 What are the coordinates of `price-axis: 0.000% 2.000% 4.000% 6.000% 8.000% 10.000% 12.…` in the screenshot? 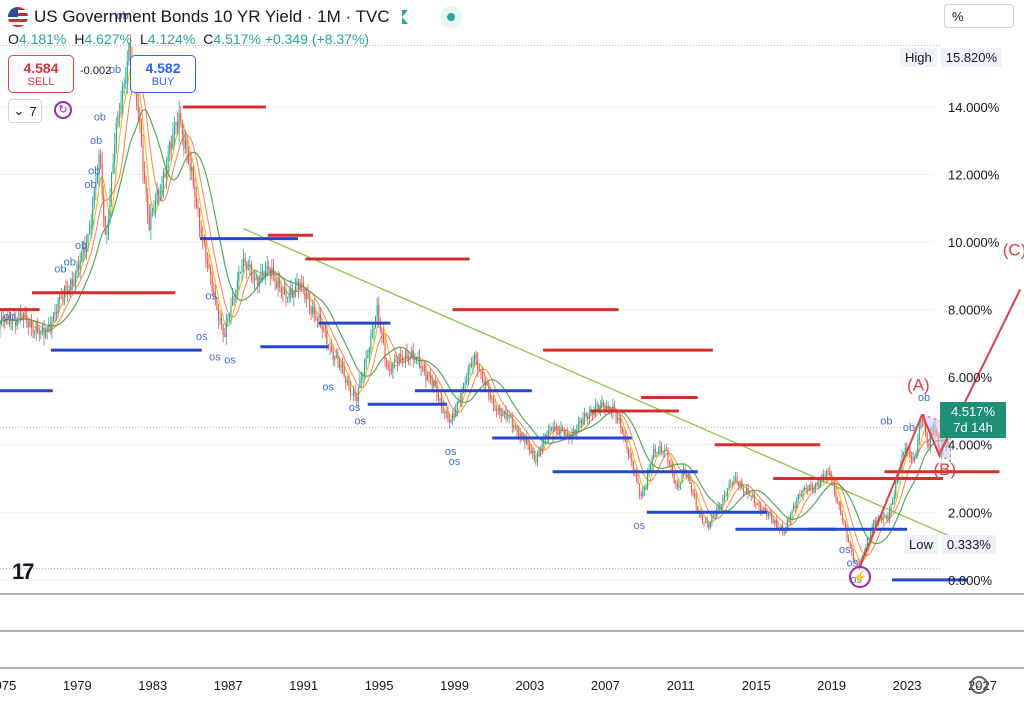 It's located at (974, 344).